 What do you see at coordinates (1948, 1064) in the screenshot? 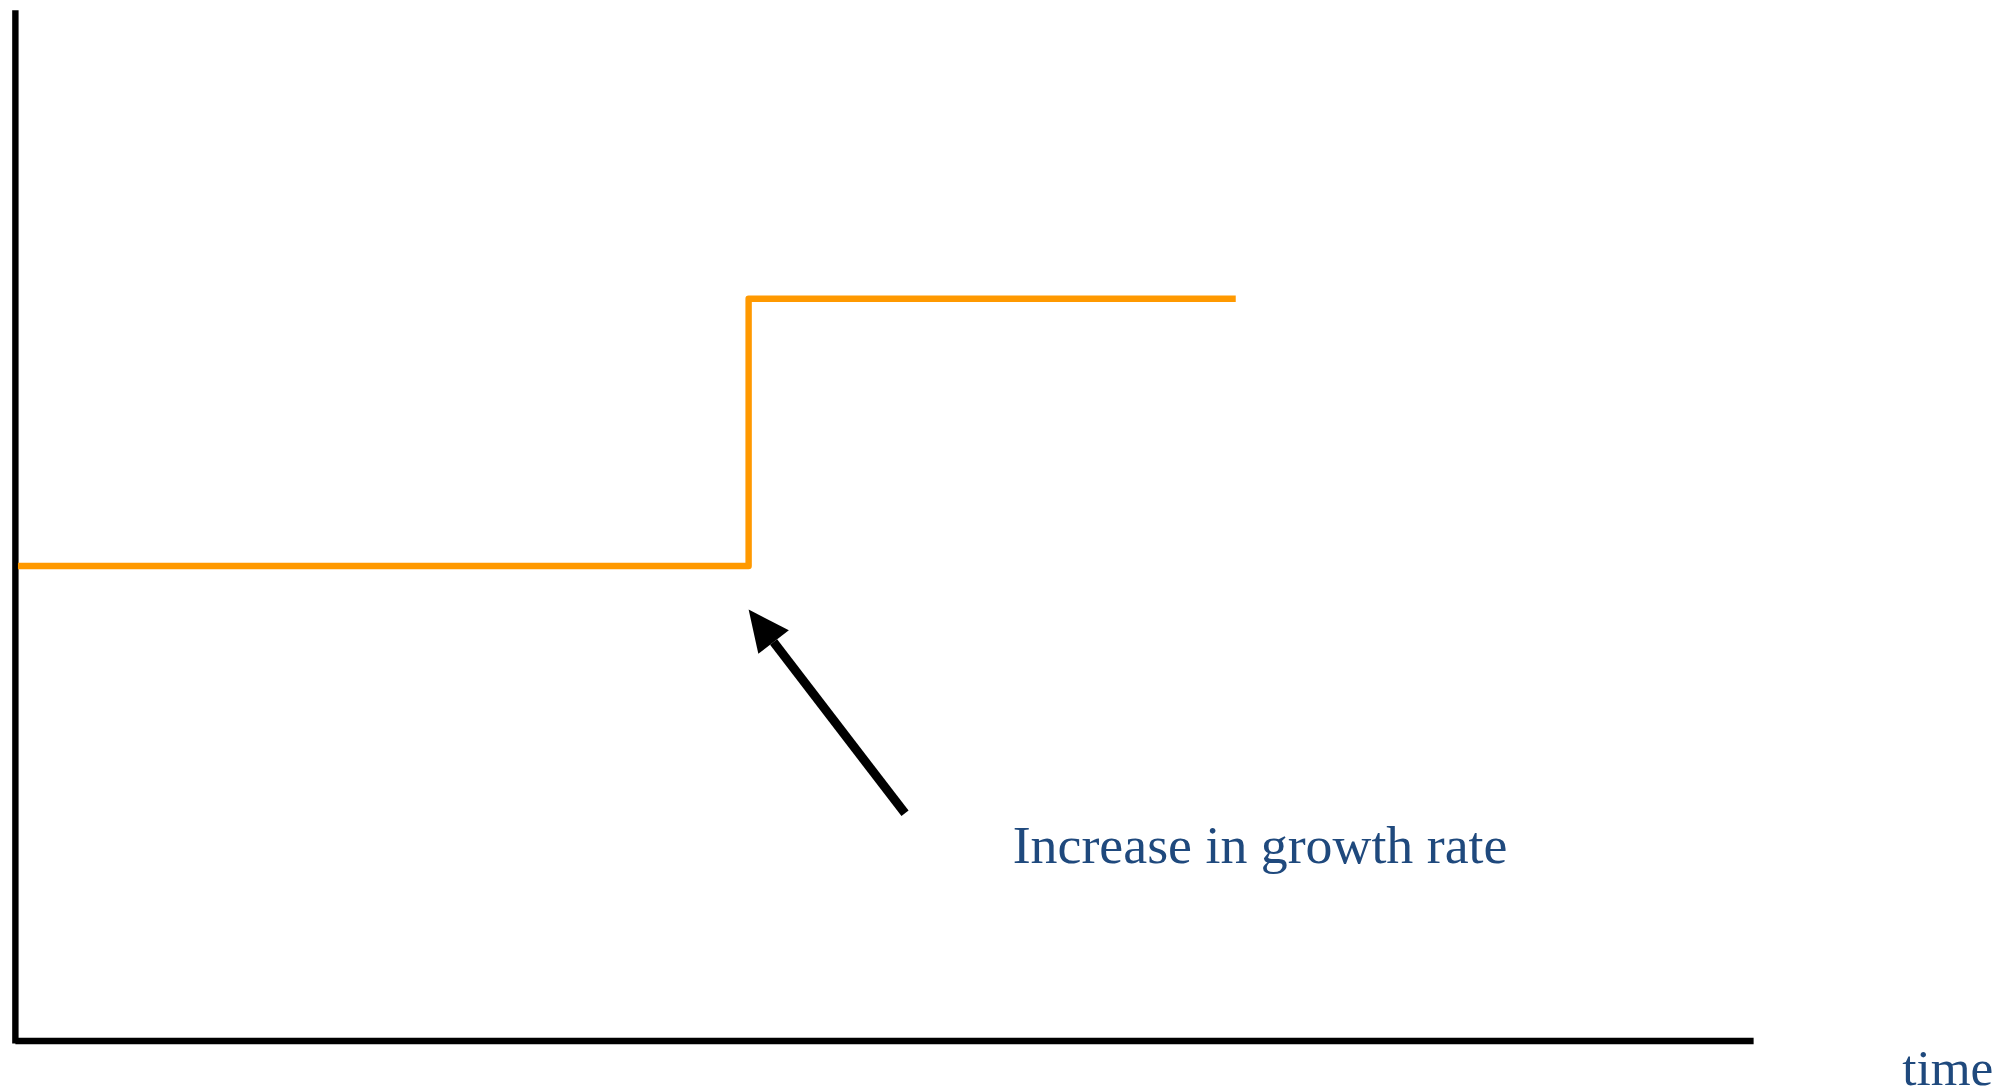
I see `x-axis-title: time` at bounding box center [1948, 1064].